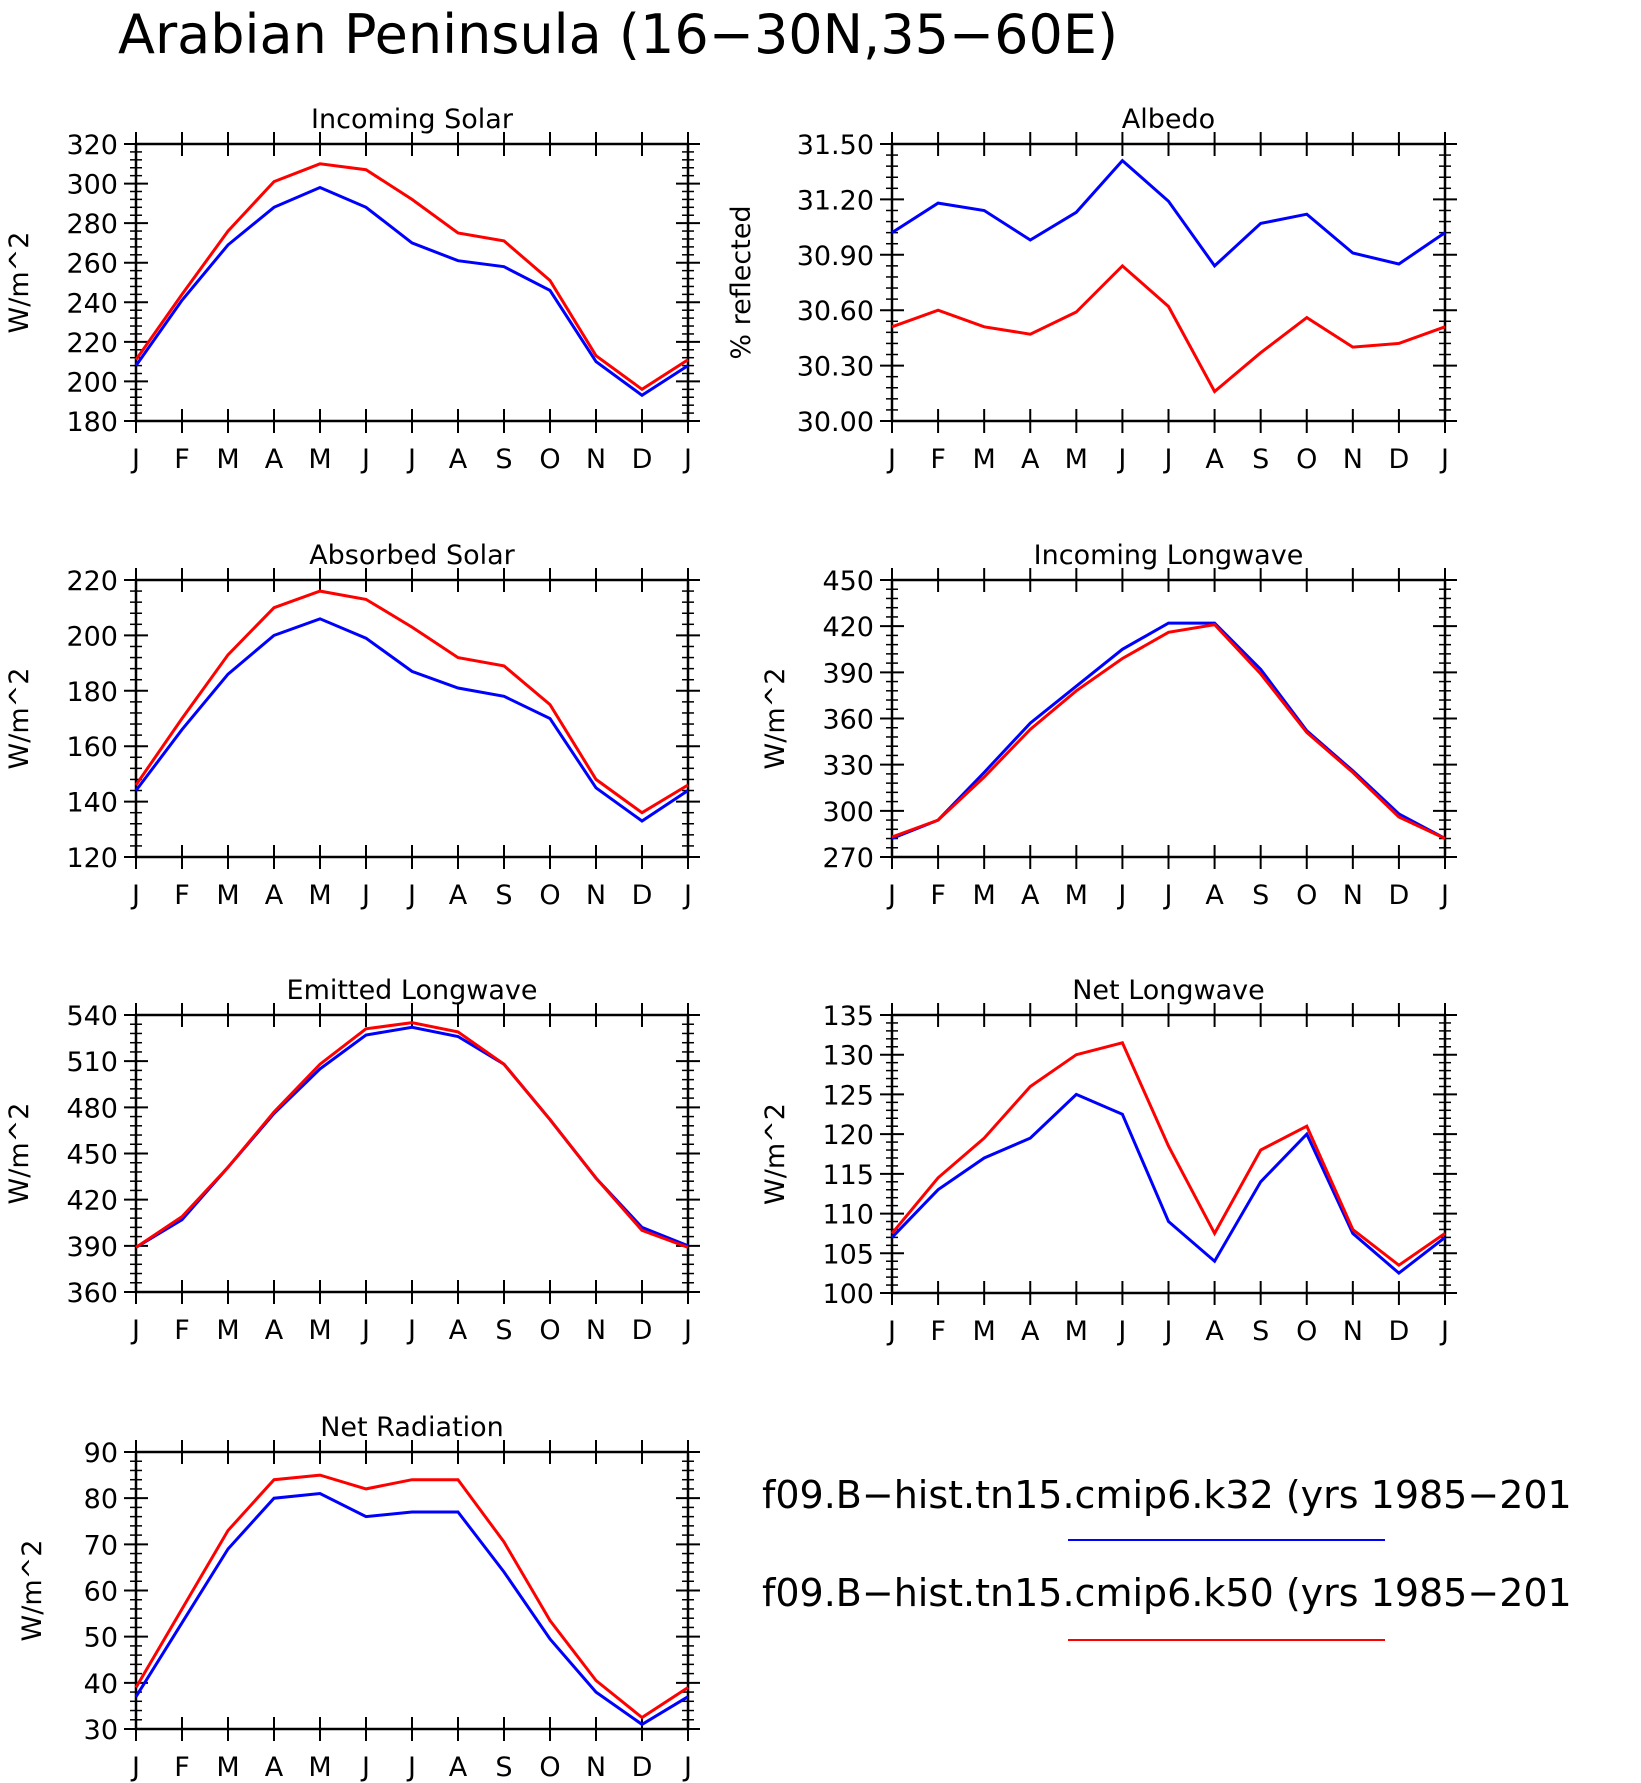 Image resolution: width=1641 pixels, height=1783 pixels. What do you see at coordinates (835, 200) in the screenshot?
I see `y-tick-label: 31.20` at bounding box center [835, 200].